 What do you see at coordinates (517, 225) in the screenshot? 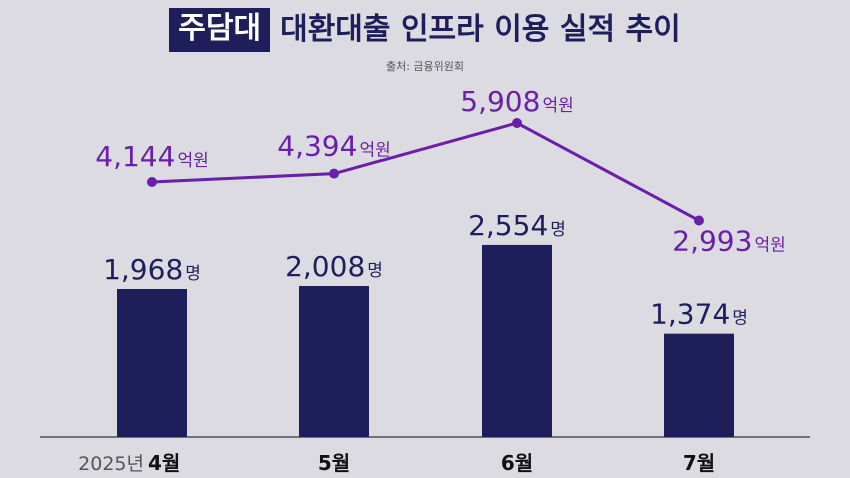
I see `bar-label-3: 2,554 명` at bounding box center [517, 225].